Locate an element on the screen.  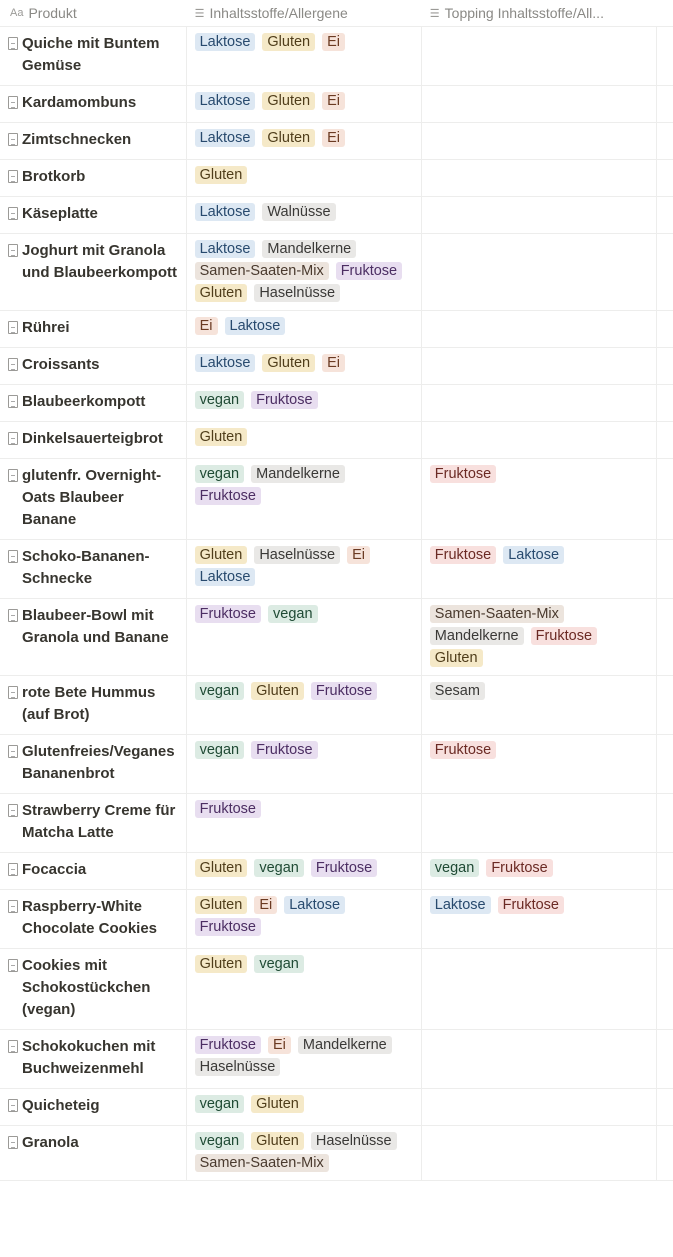
cell-produkt: Dinkelsauerteigbrot is located at coordinates (93, 440).